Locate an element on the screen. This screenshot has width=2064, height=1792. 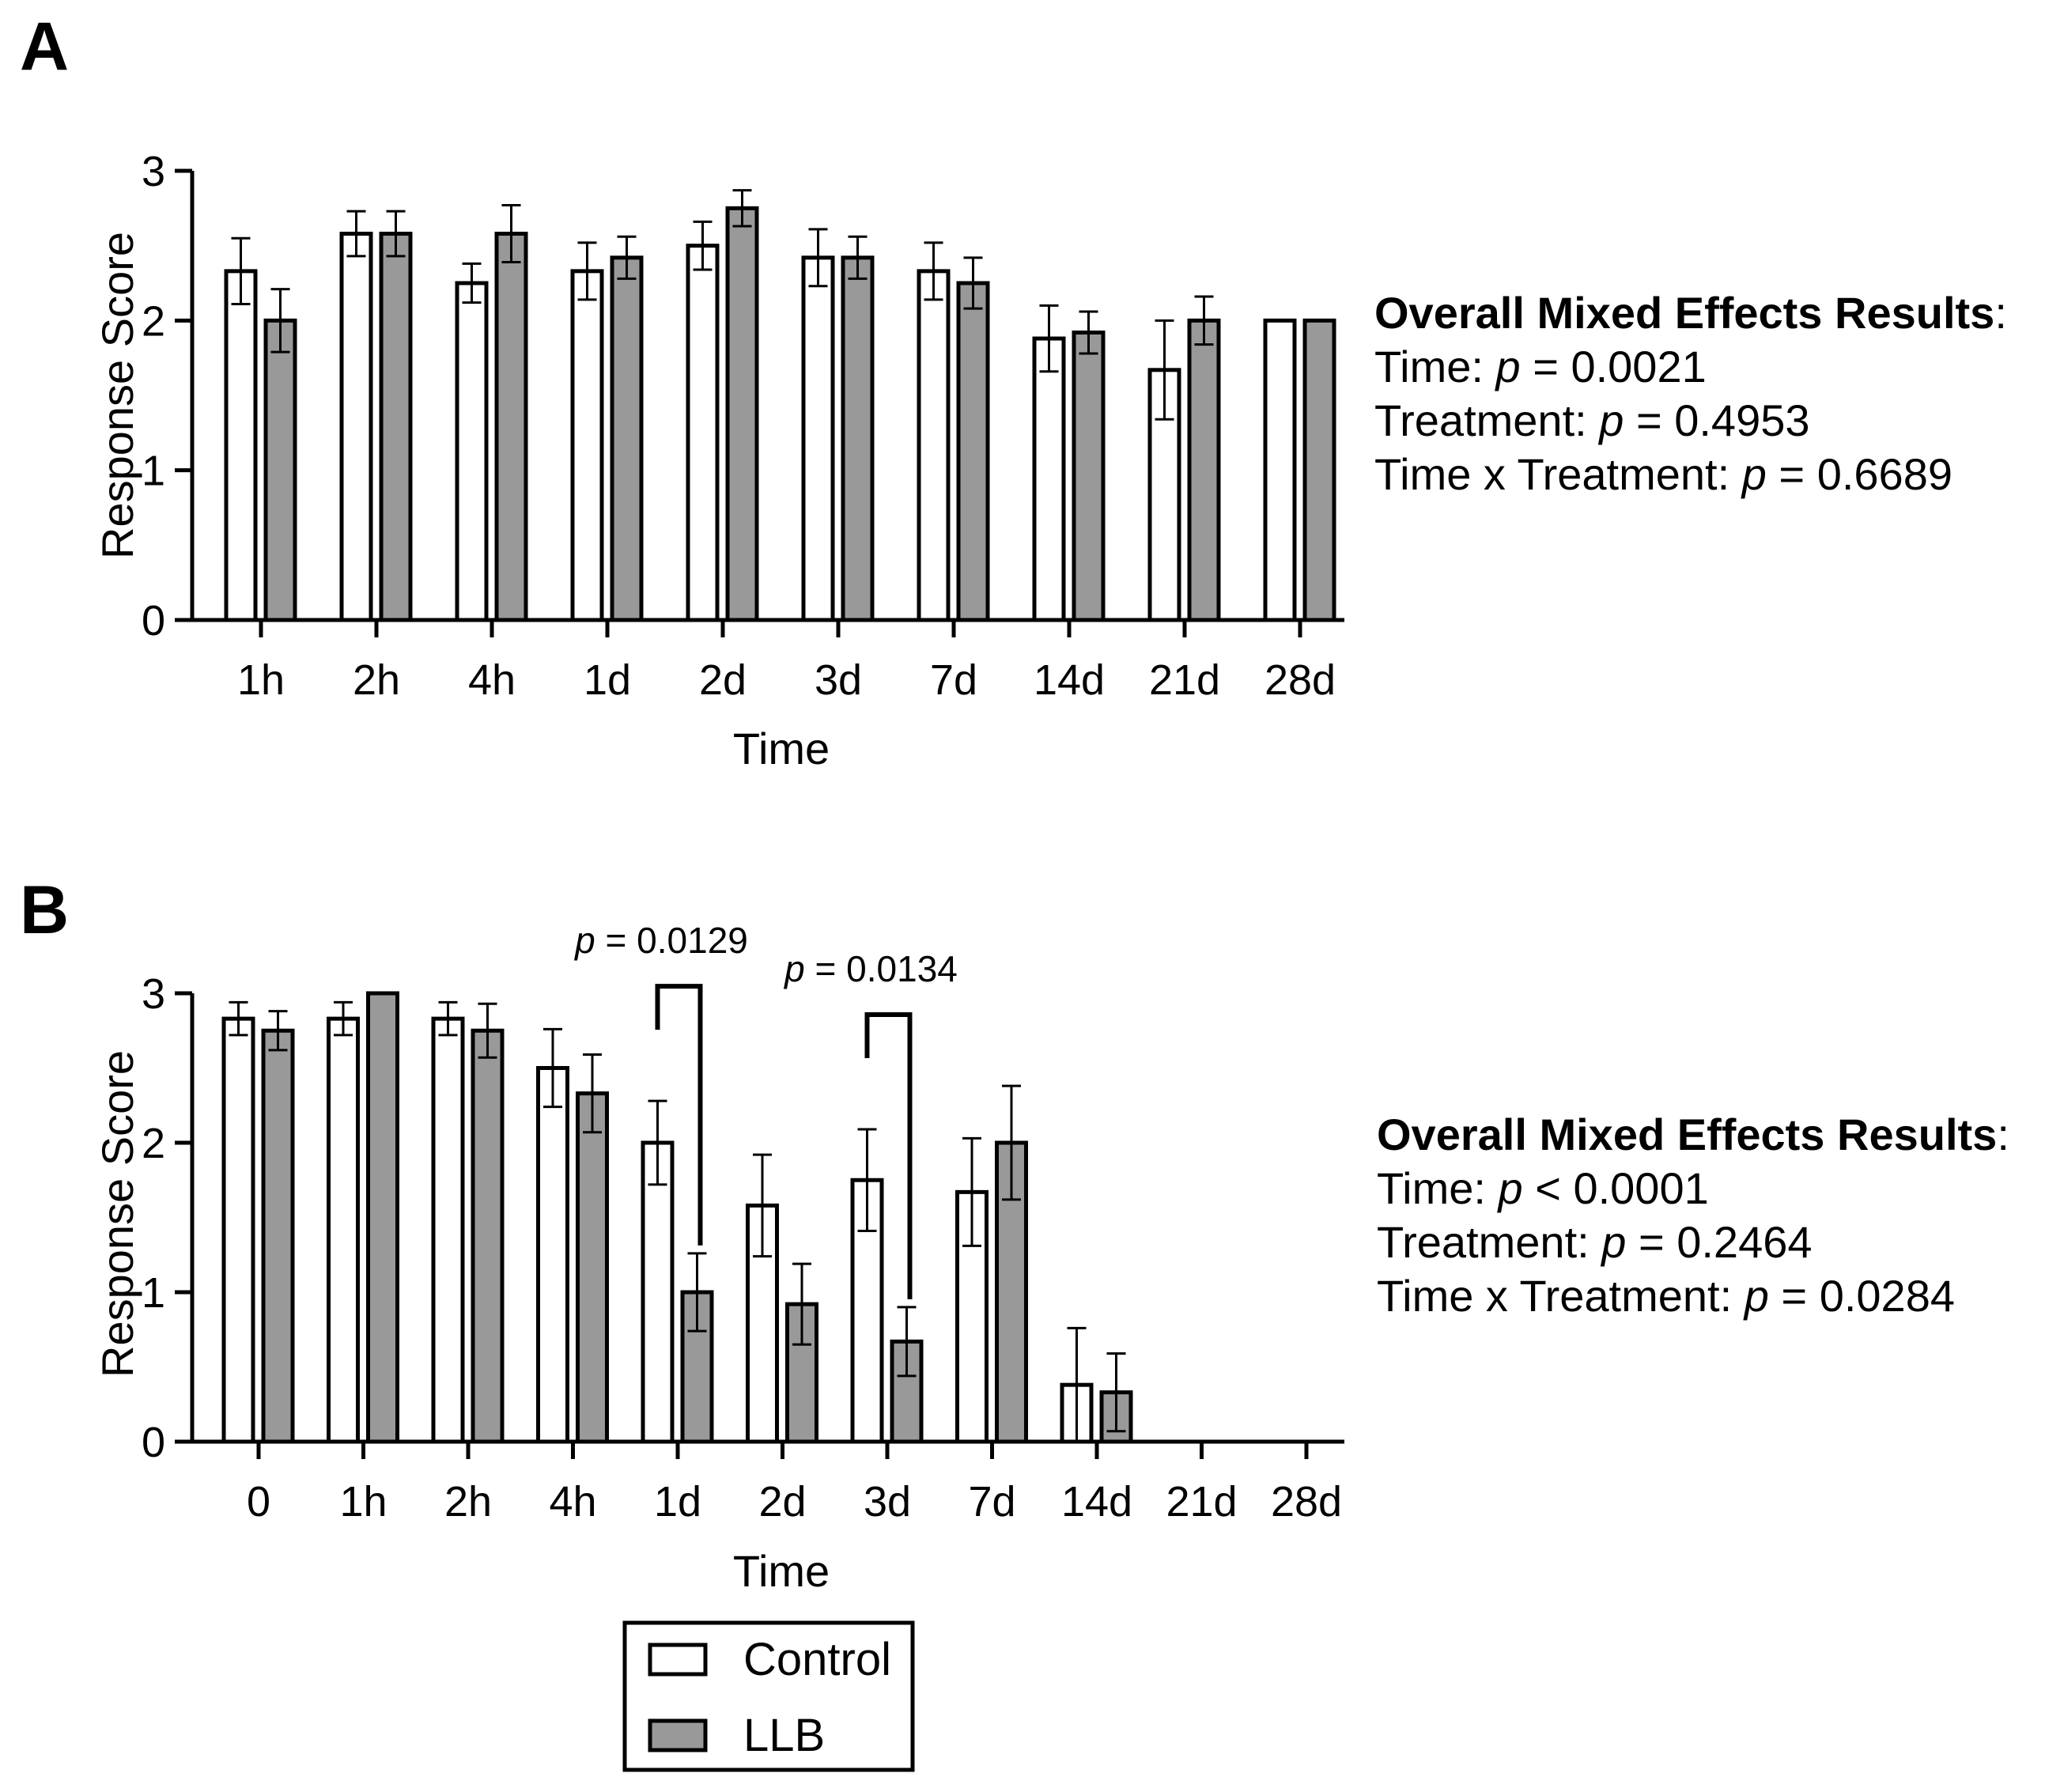
error-bar-llb-21d is located at coordinates (1204, 321).